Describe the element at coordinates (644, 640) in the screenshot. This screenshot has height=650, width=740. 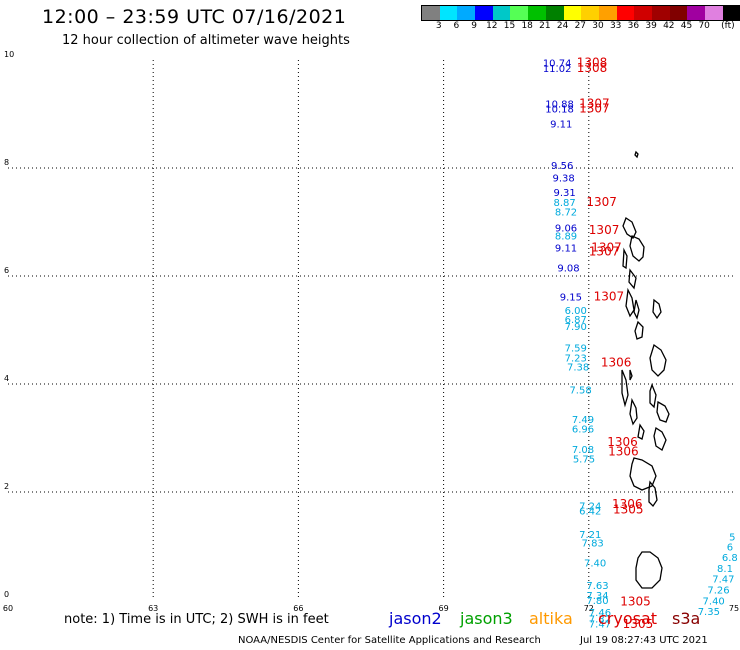
I see `footer-timestamp: Jul 19 08:27:43 UTC 2021` at that location.